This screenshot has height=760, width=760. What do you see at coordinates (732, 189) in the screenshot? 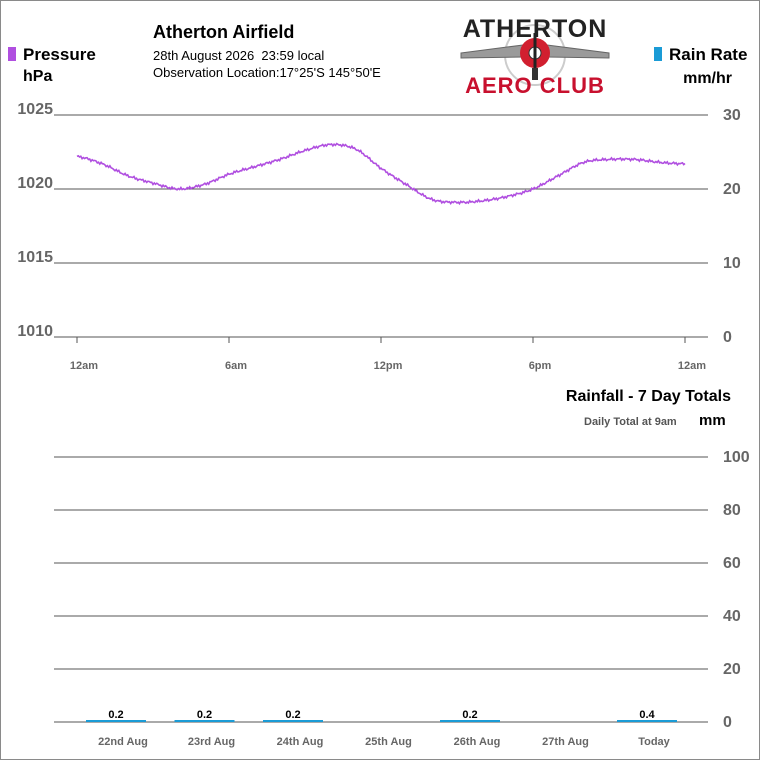
I see `rain-rate-y-tick: 20` at bounding box center [732, 189].